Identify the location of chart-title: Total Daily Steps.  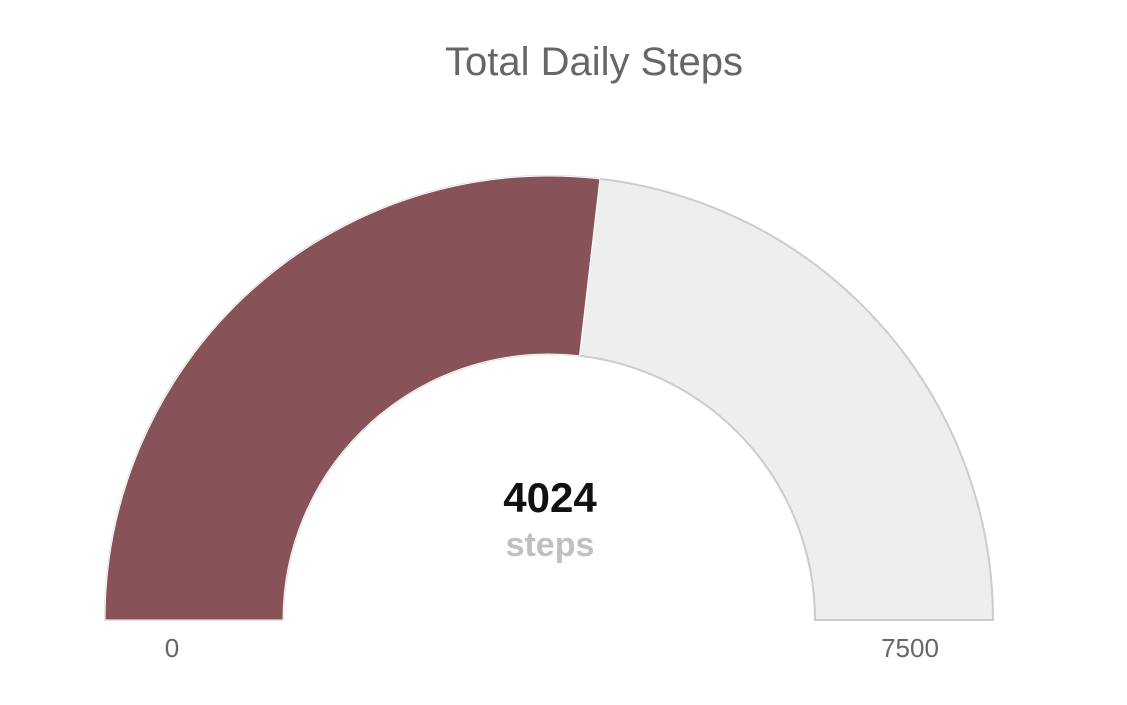
(594, 62).